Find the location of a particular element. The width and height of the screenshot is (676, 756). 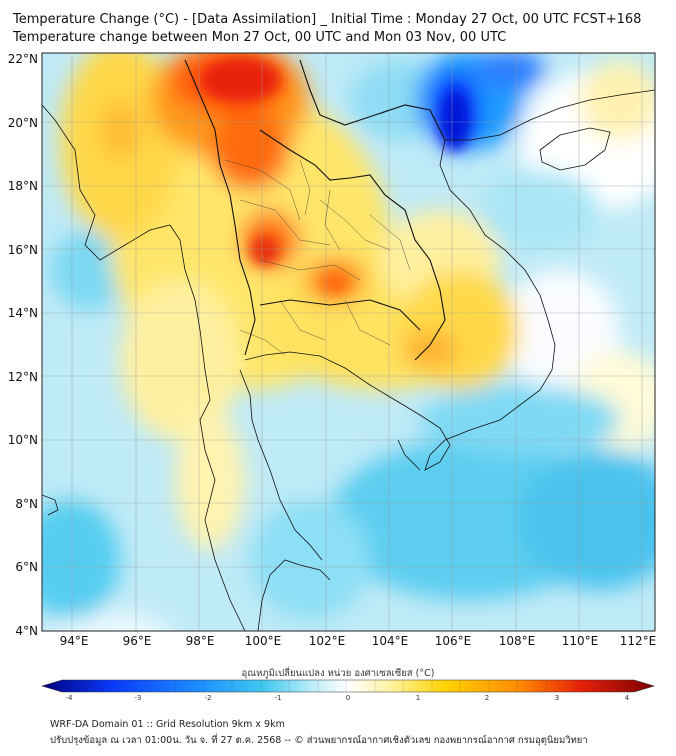

colorbar-tick: -2 is located at coordinates (208, 698).